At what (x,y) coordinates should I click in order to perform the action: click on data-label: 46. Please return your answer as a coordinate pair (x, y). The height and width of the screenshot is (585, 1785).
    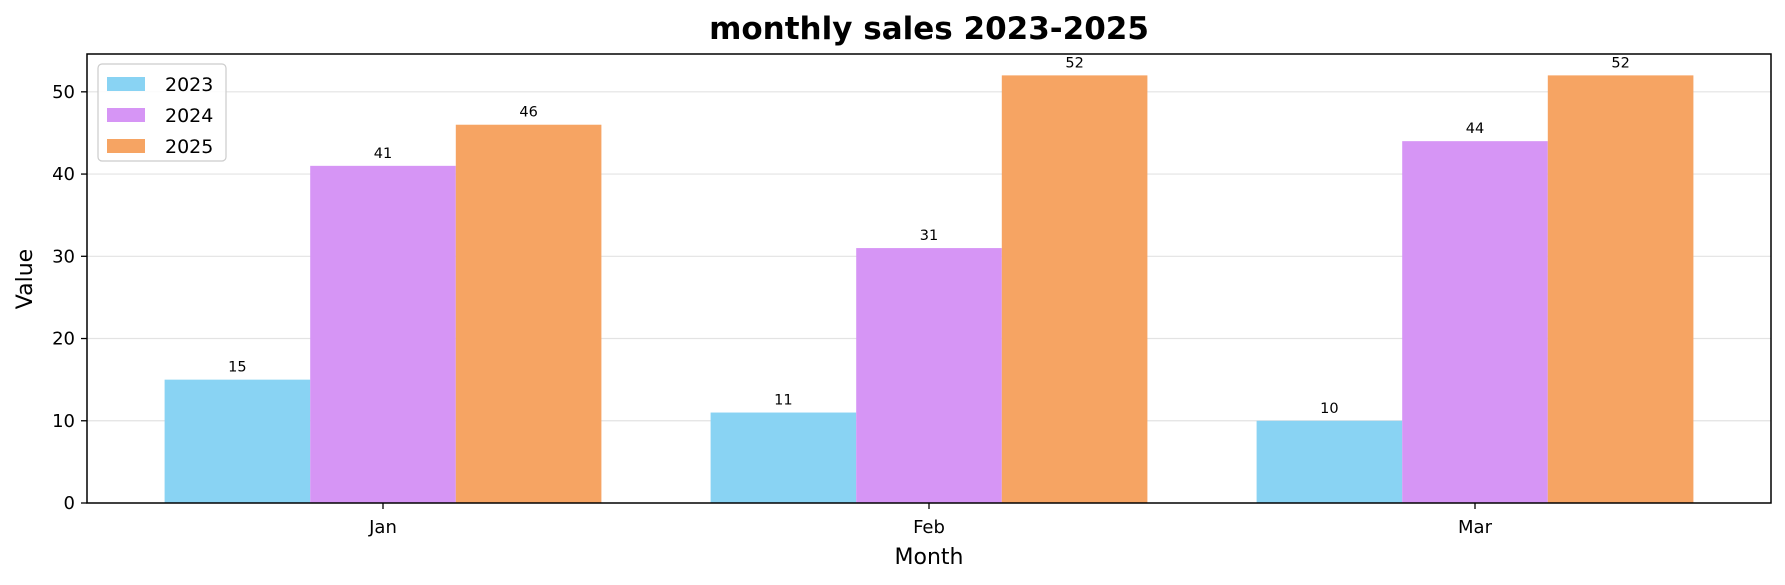
    Looking at the image, I should click on (528, 113).